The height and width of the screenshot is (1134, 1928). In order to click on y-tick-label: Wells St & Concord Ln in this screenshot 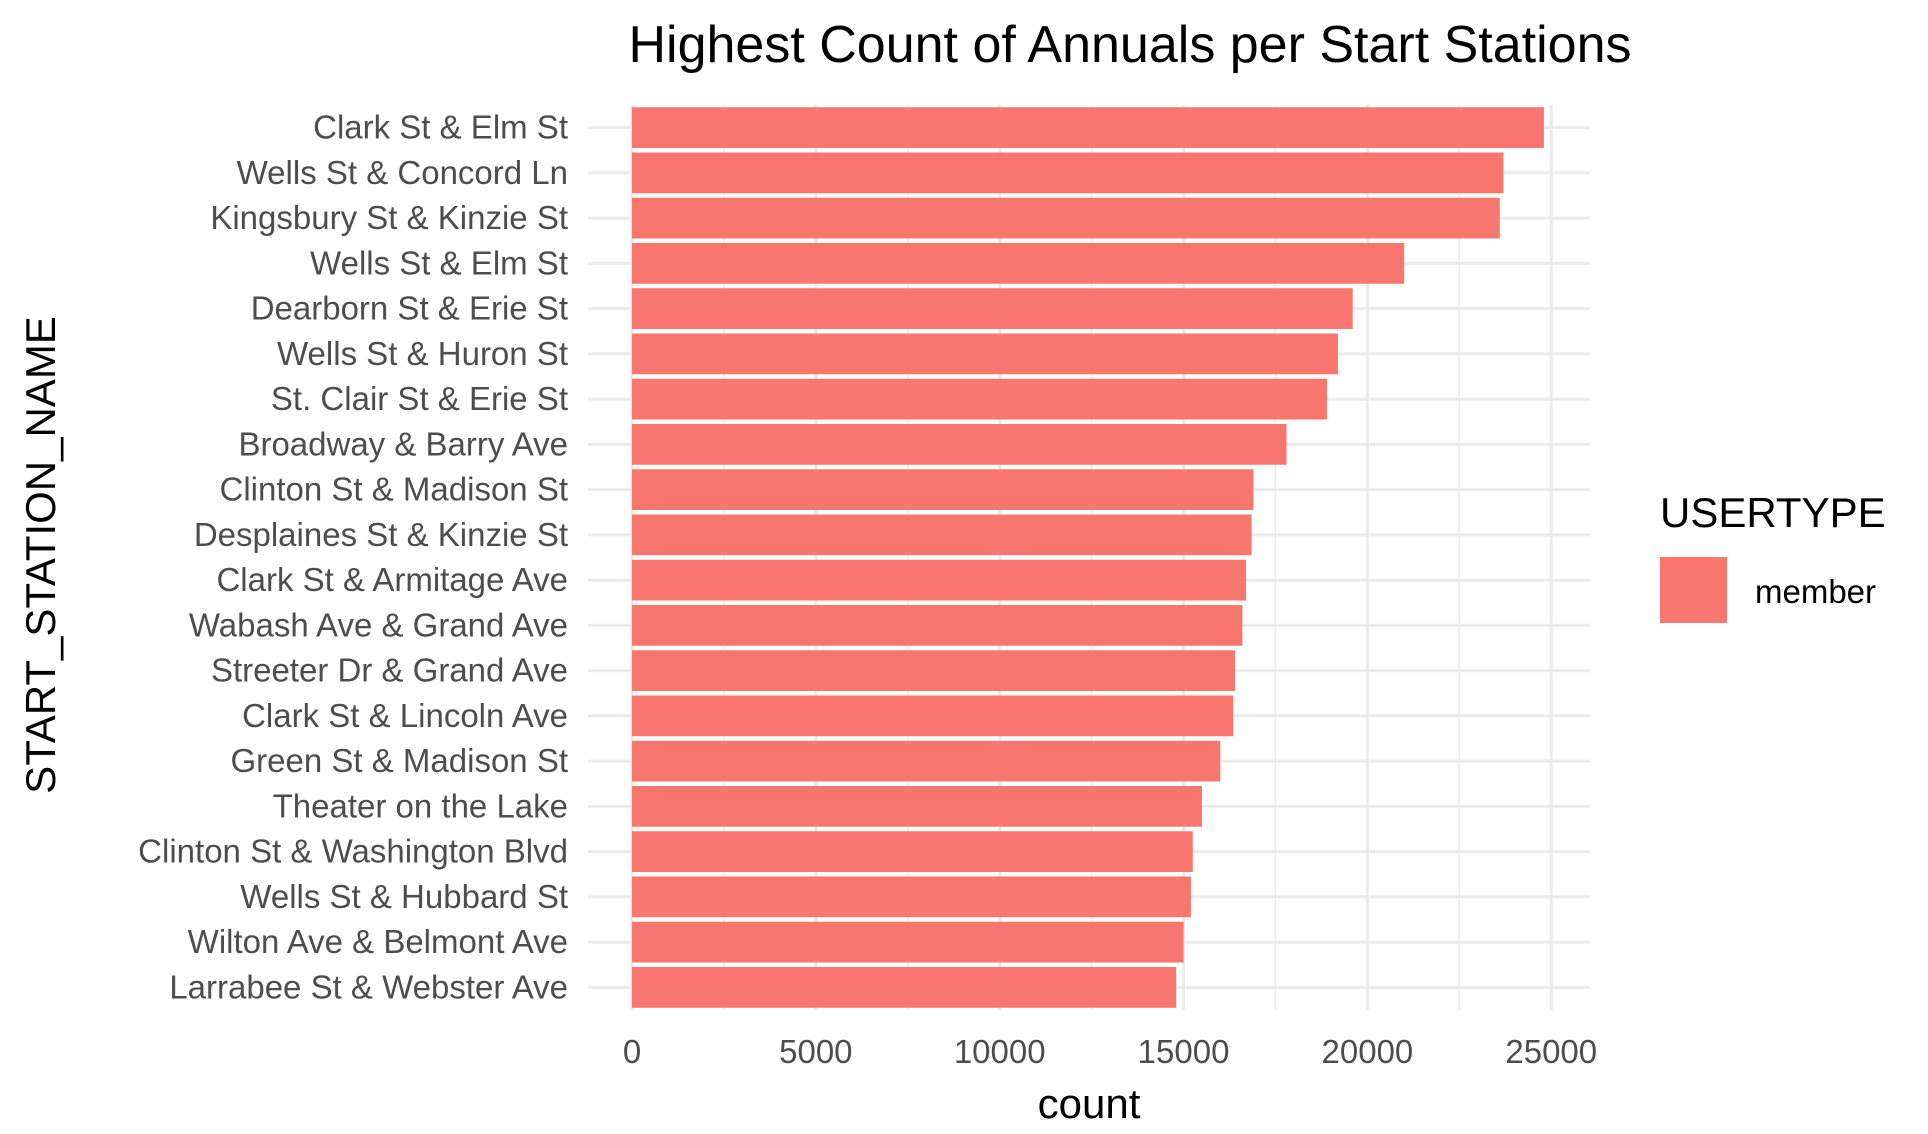, I will do `click(402, 172)`.